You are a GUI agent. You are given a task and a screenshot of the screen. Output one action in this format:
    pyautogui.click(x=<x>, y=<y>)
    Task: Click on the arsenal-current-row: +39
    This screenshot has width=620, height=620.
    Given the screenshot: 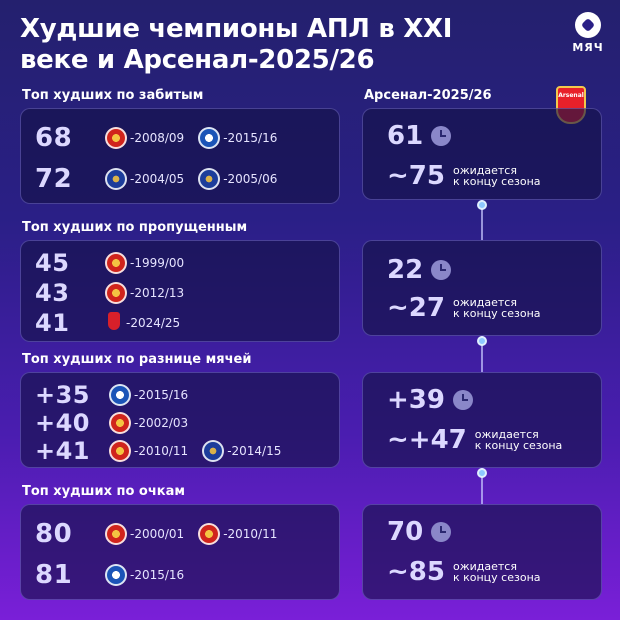 What is the action you would take?
    pyautogui.click(x=430, y=400)
    